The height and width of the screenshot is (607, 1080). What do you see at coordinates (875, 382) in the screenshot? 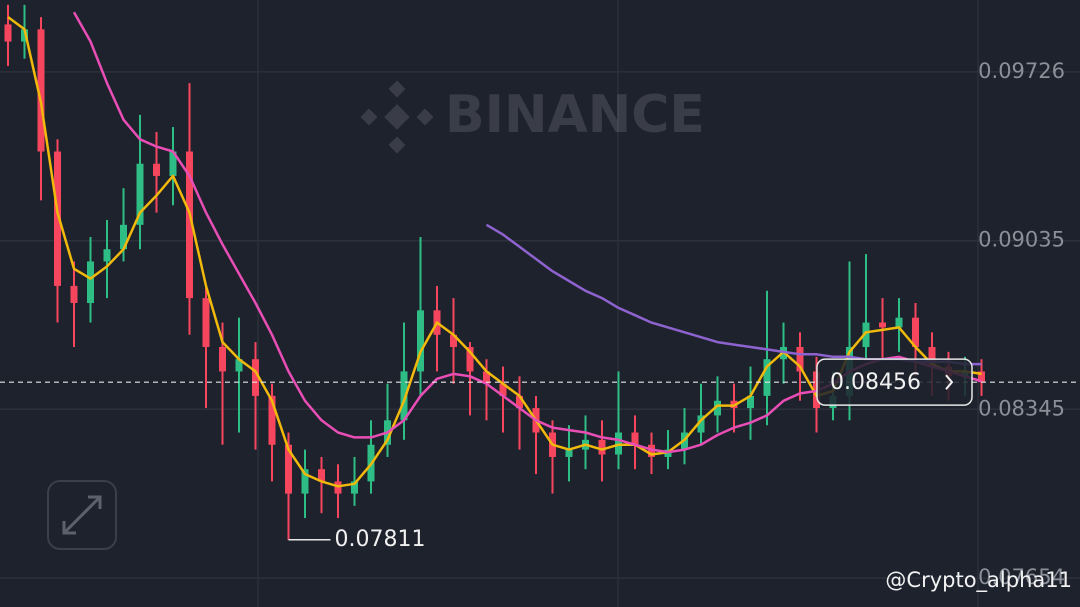
I see `current-price-label: 0.08456` at bounding box center [875, 382].